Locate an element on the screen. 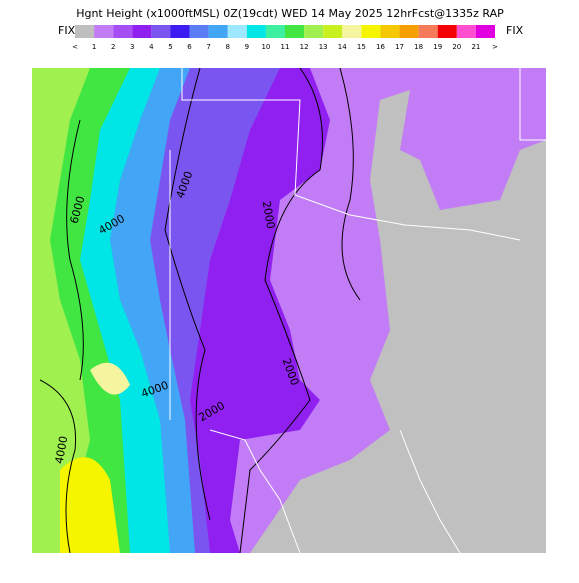  color-label: 16 is located at coordinates (380, 47).